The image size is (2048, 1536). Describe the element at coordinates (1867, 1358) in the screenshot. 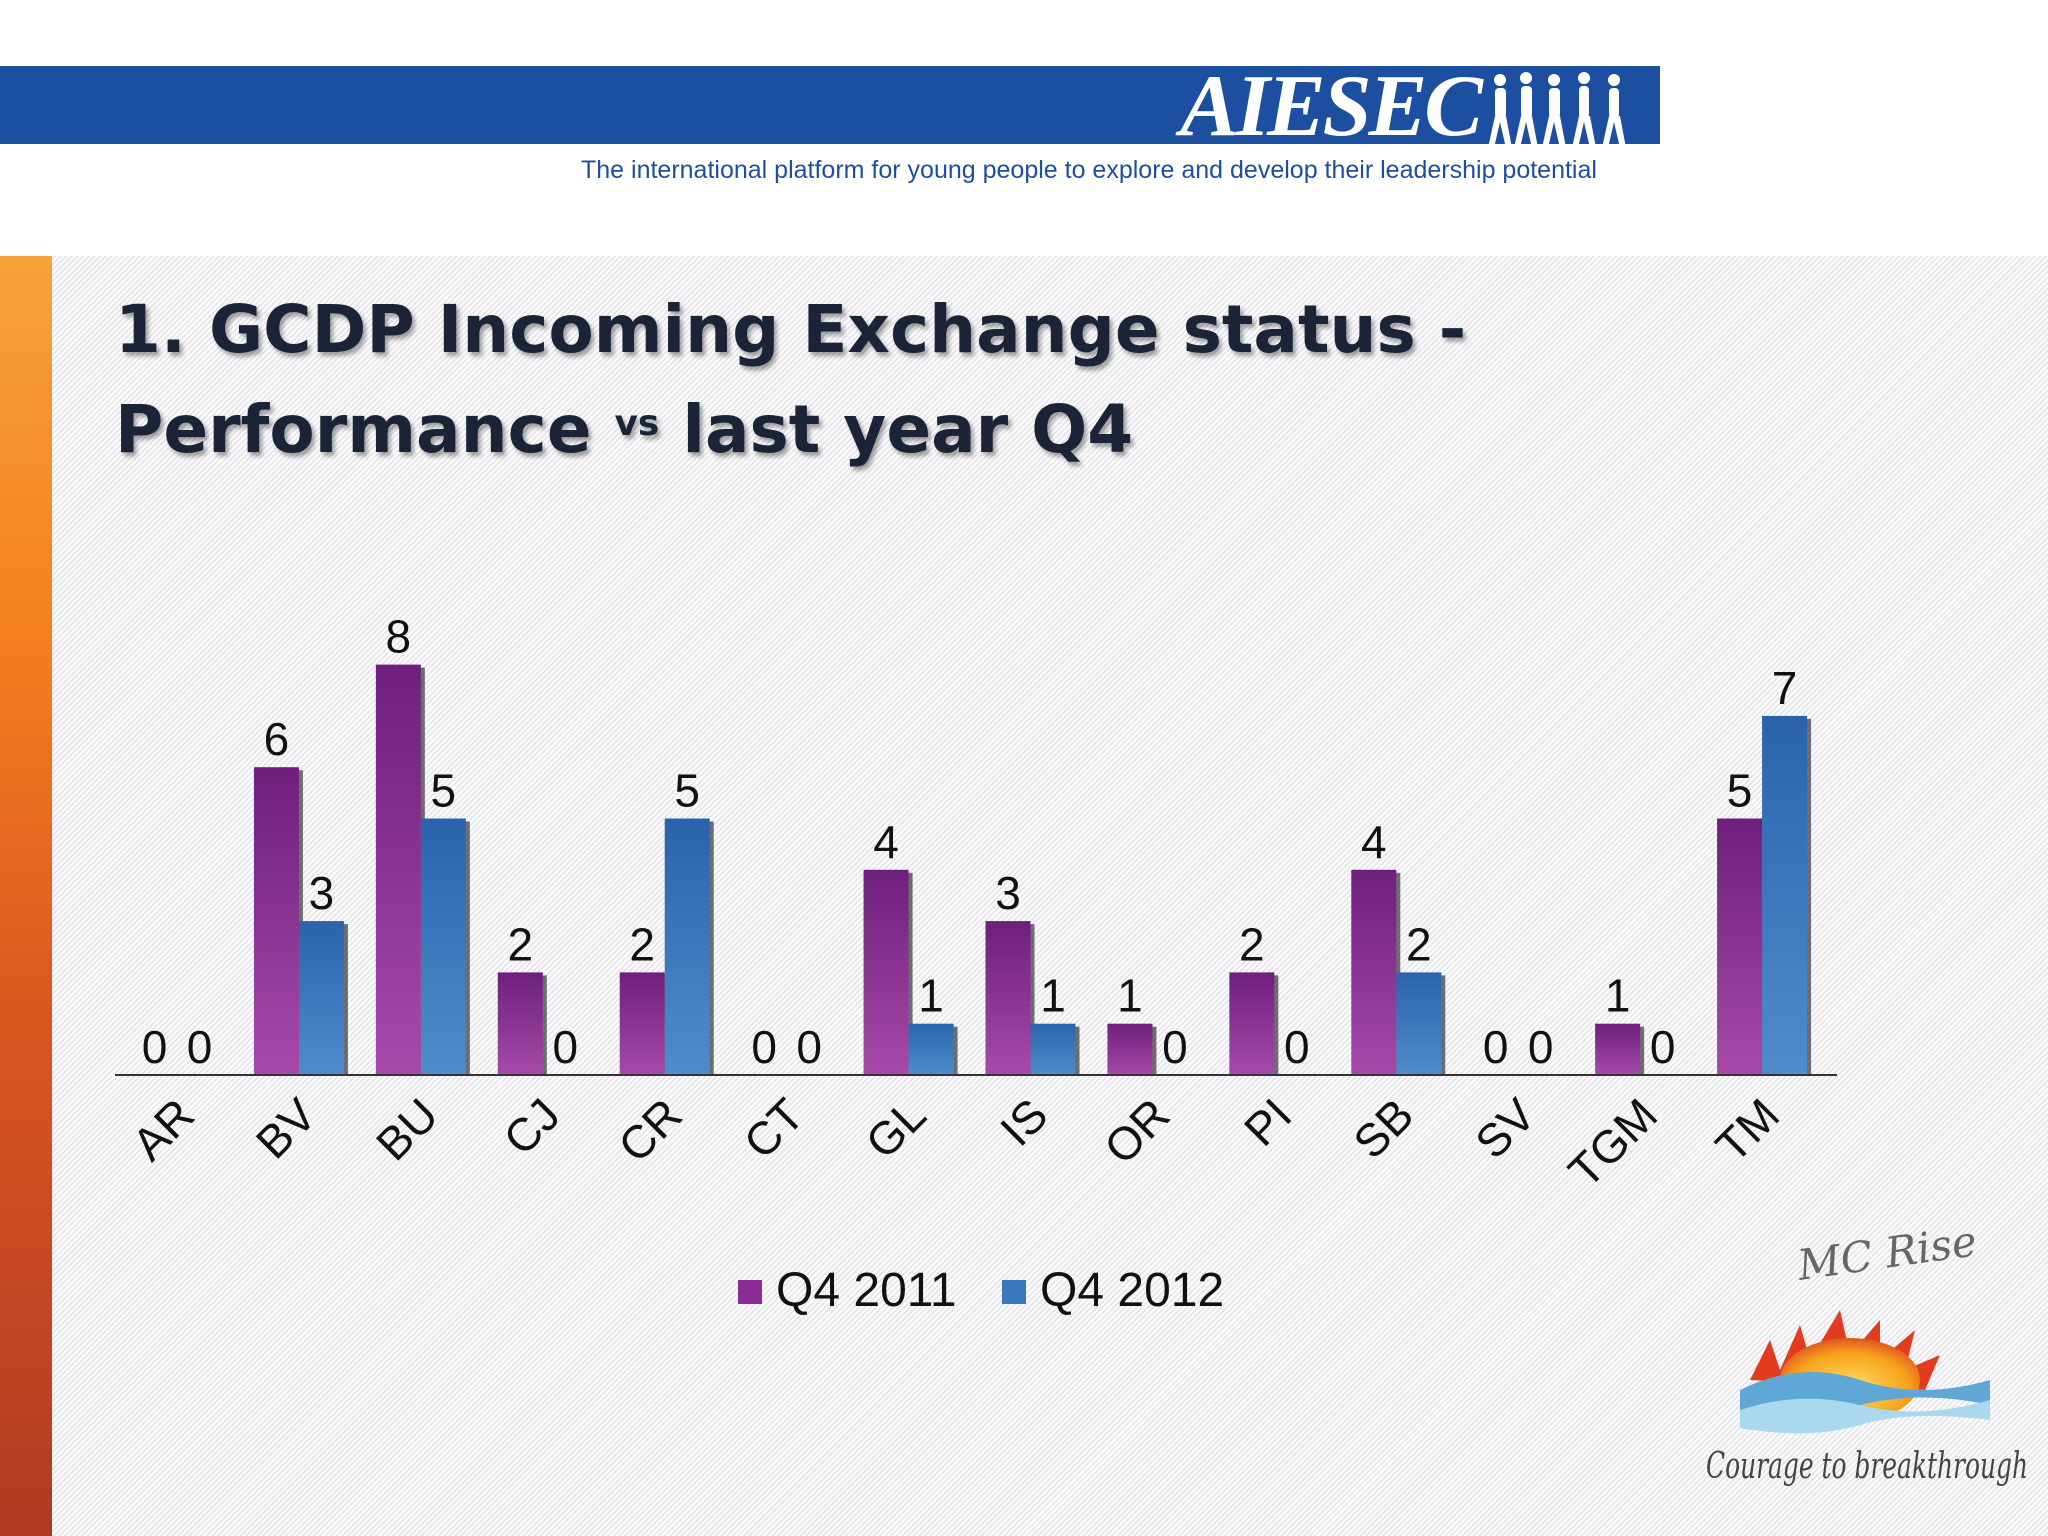

I see `mc-rise-logo: MC Rise Courage to breakthrough` at that location.